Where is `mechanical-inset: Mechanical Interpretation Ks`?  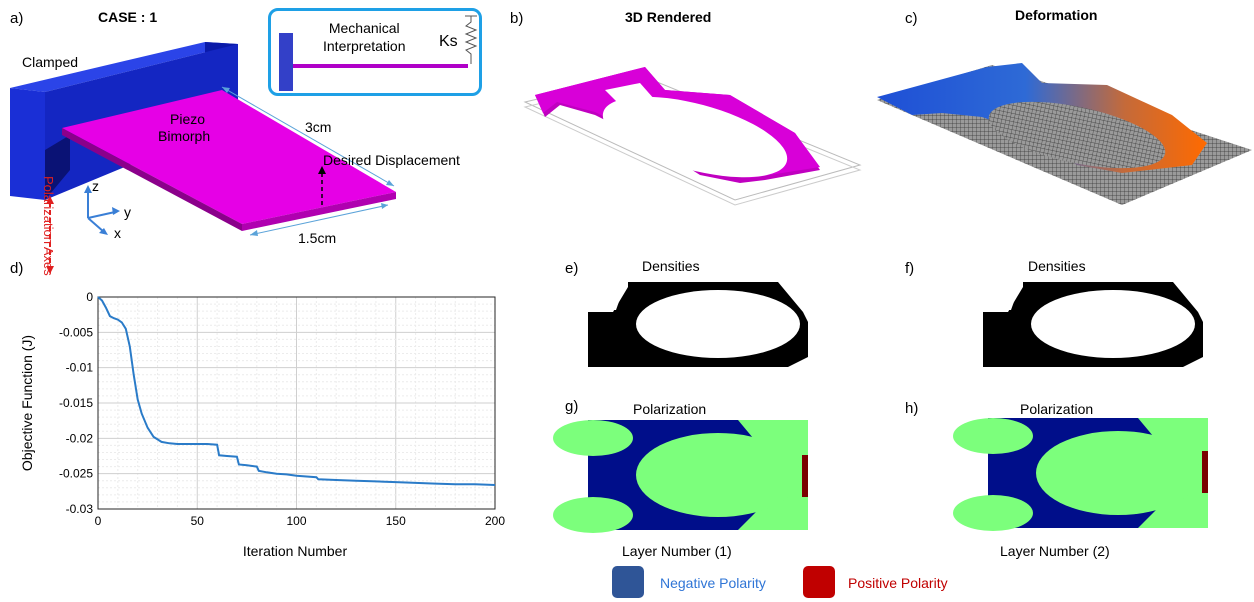
mechanical-inset: Mechanical Interpretation Ks is located at coordinates (375, 52).